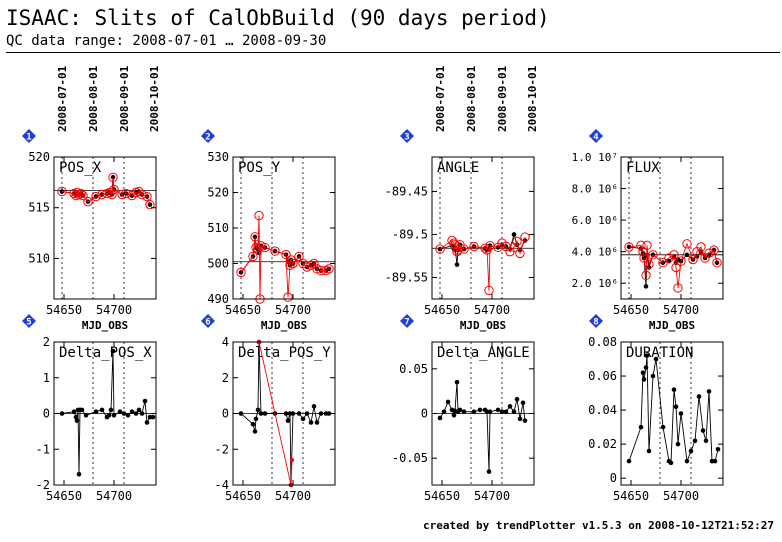  What do you see at coordinates (406, 191) in the screenshot?
I see `y-tick-label: -89.45` at bounding box center [406, 191].